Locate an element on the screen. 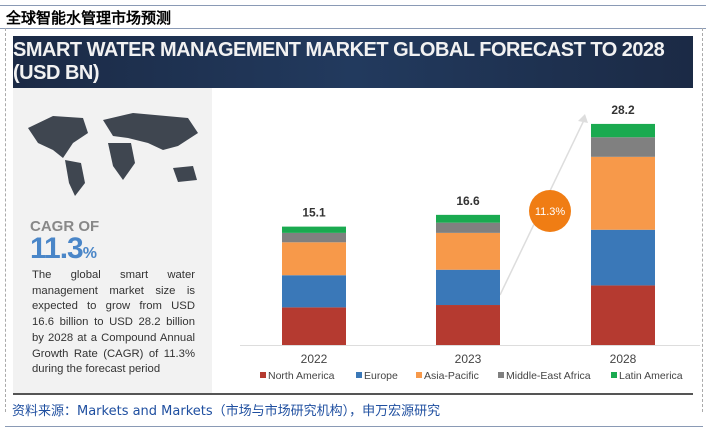 The height and width of the screenshot is (434, 706). footer-rule is located at coordinates (354, 426).